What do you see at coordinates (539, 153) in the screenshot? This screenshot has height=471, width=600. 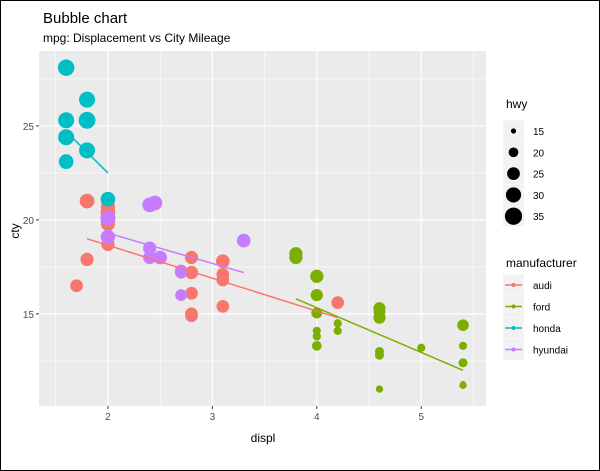 I see `size-legend-label: 20` at bounding box center [539, 153].